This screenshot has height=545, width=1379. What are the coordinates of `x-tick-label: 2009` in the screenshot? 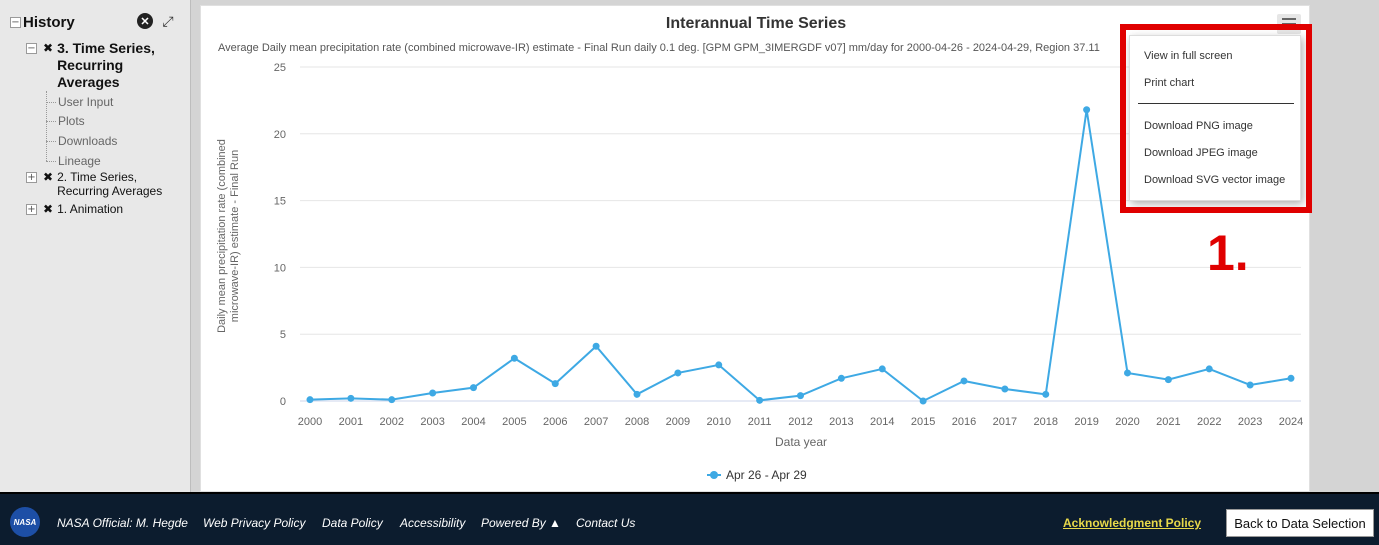 It's located at (678, 422).